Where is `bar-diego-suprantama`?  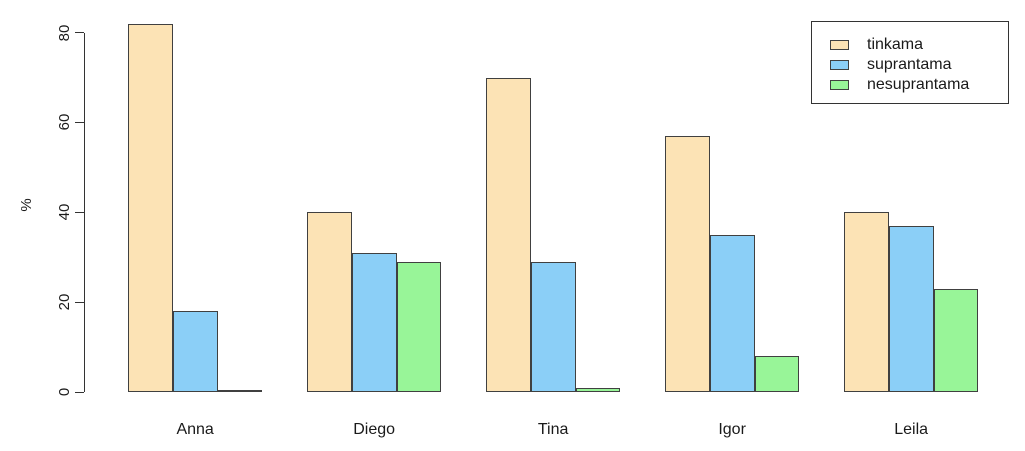 bar-diego-suprantama is located at coordinates (374, 322).